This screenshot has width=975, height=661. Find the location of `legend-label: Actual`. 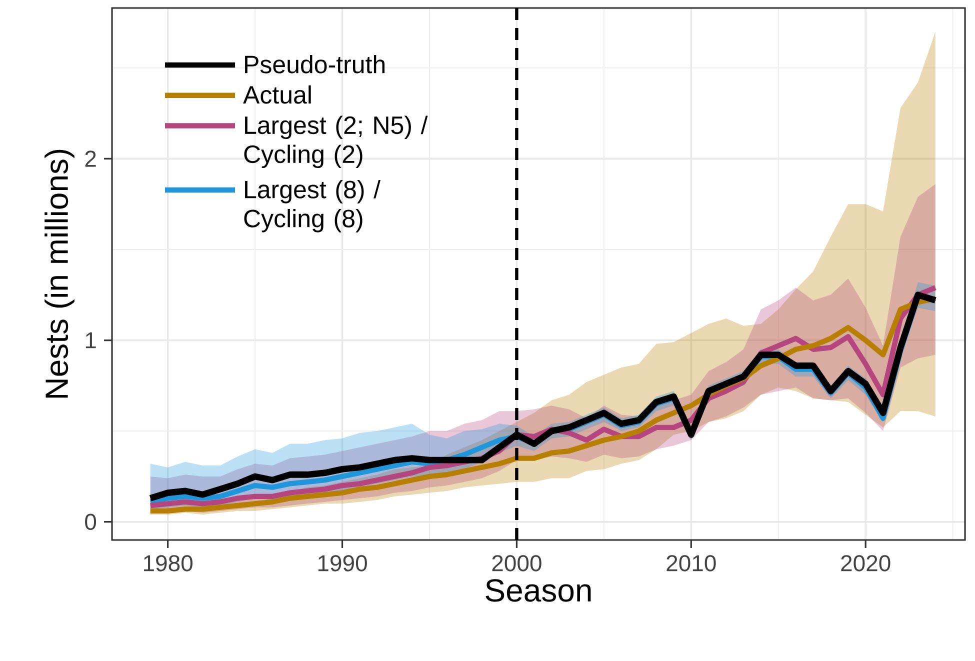

legend-label: Actual is located at coordinates (277, 94).